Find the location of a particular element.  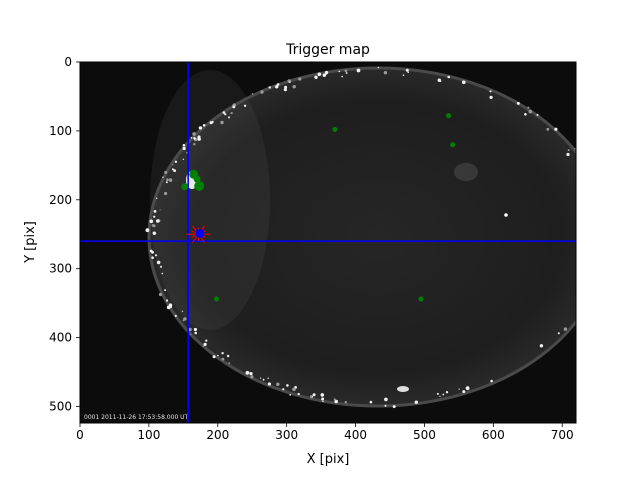

y-tick-label: 300 is located at coordinates (60, 269).